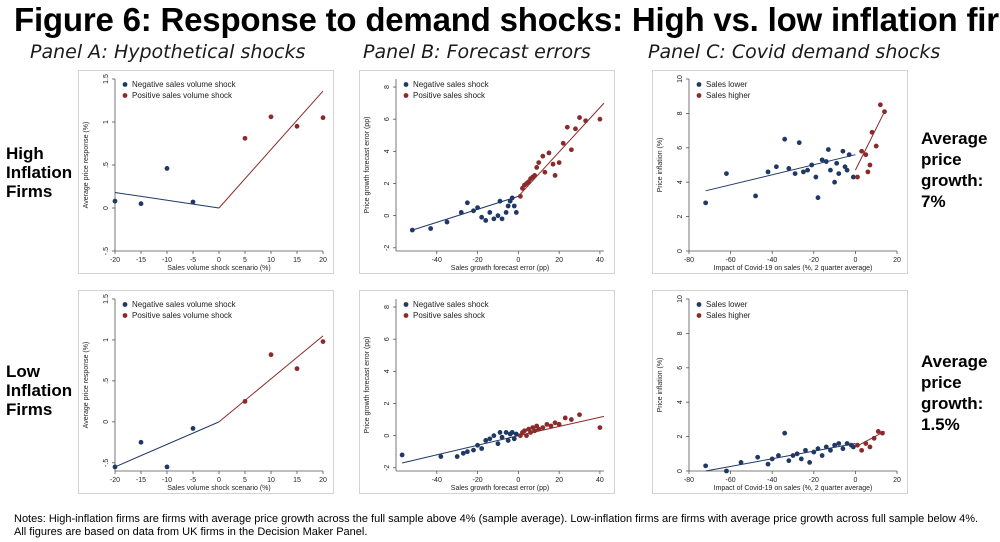 The image size is (1000, 542). I want to click on row-label-low: Low Inflation Firms, so click(39, 390).